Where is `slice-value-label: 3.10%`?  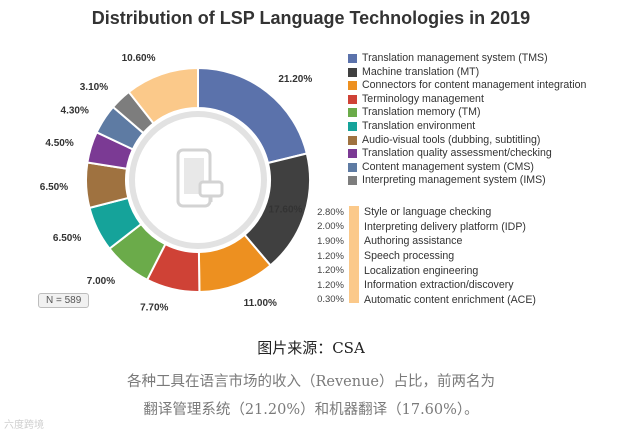
slice-value-label: 3.10% is located at coordinates (94, 87).